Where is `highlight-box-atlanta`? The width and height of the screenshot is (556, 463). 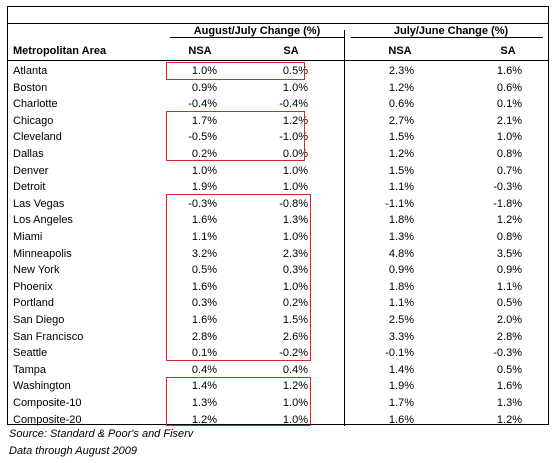
highlight-box-atlanta is located at coordinates (235, 71).